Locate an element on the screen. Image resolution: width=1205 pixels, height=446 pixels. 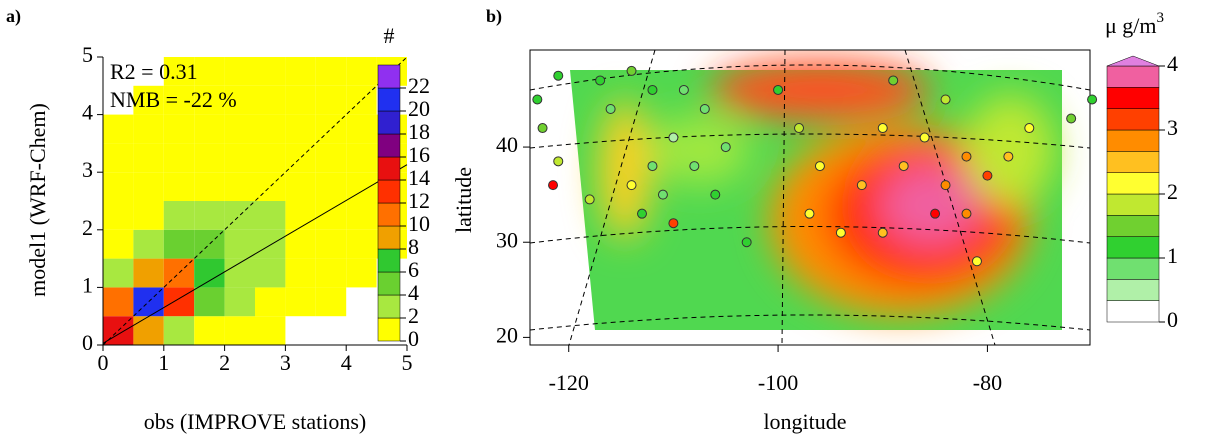
x-tick-label: -120 is located at coordinates (569, 382).